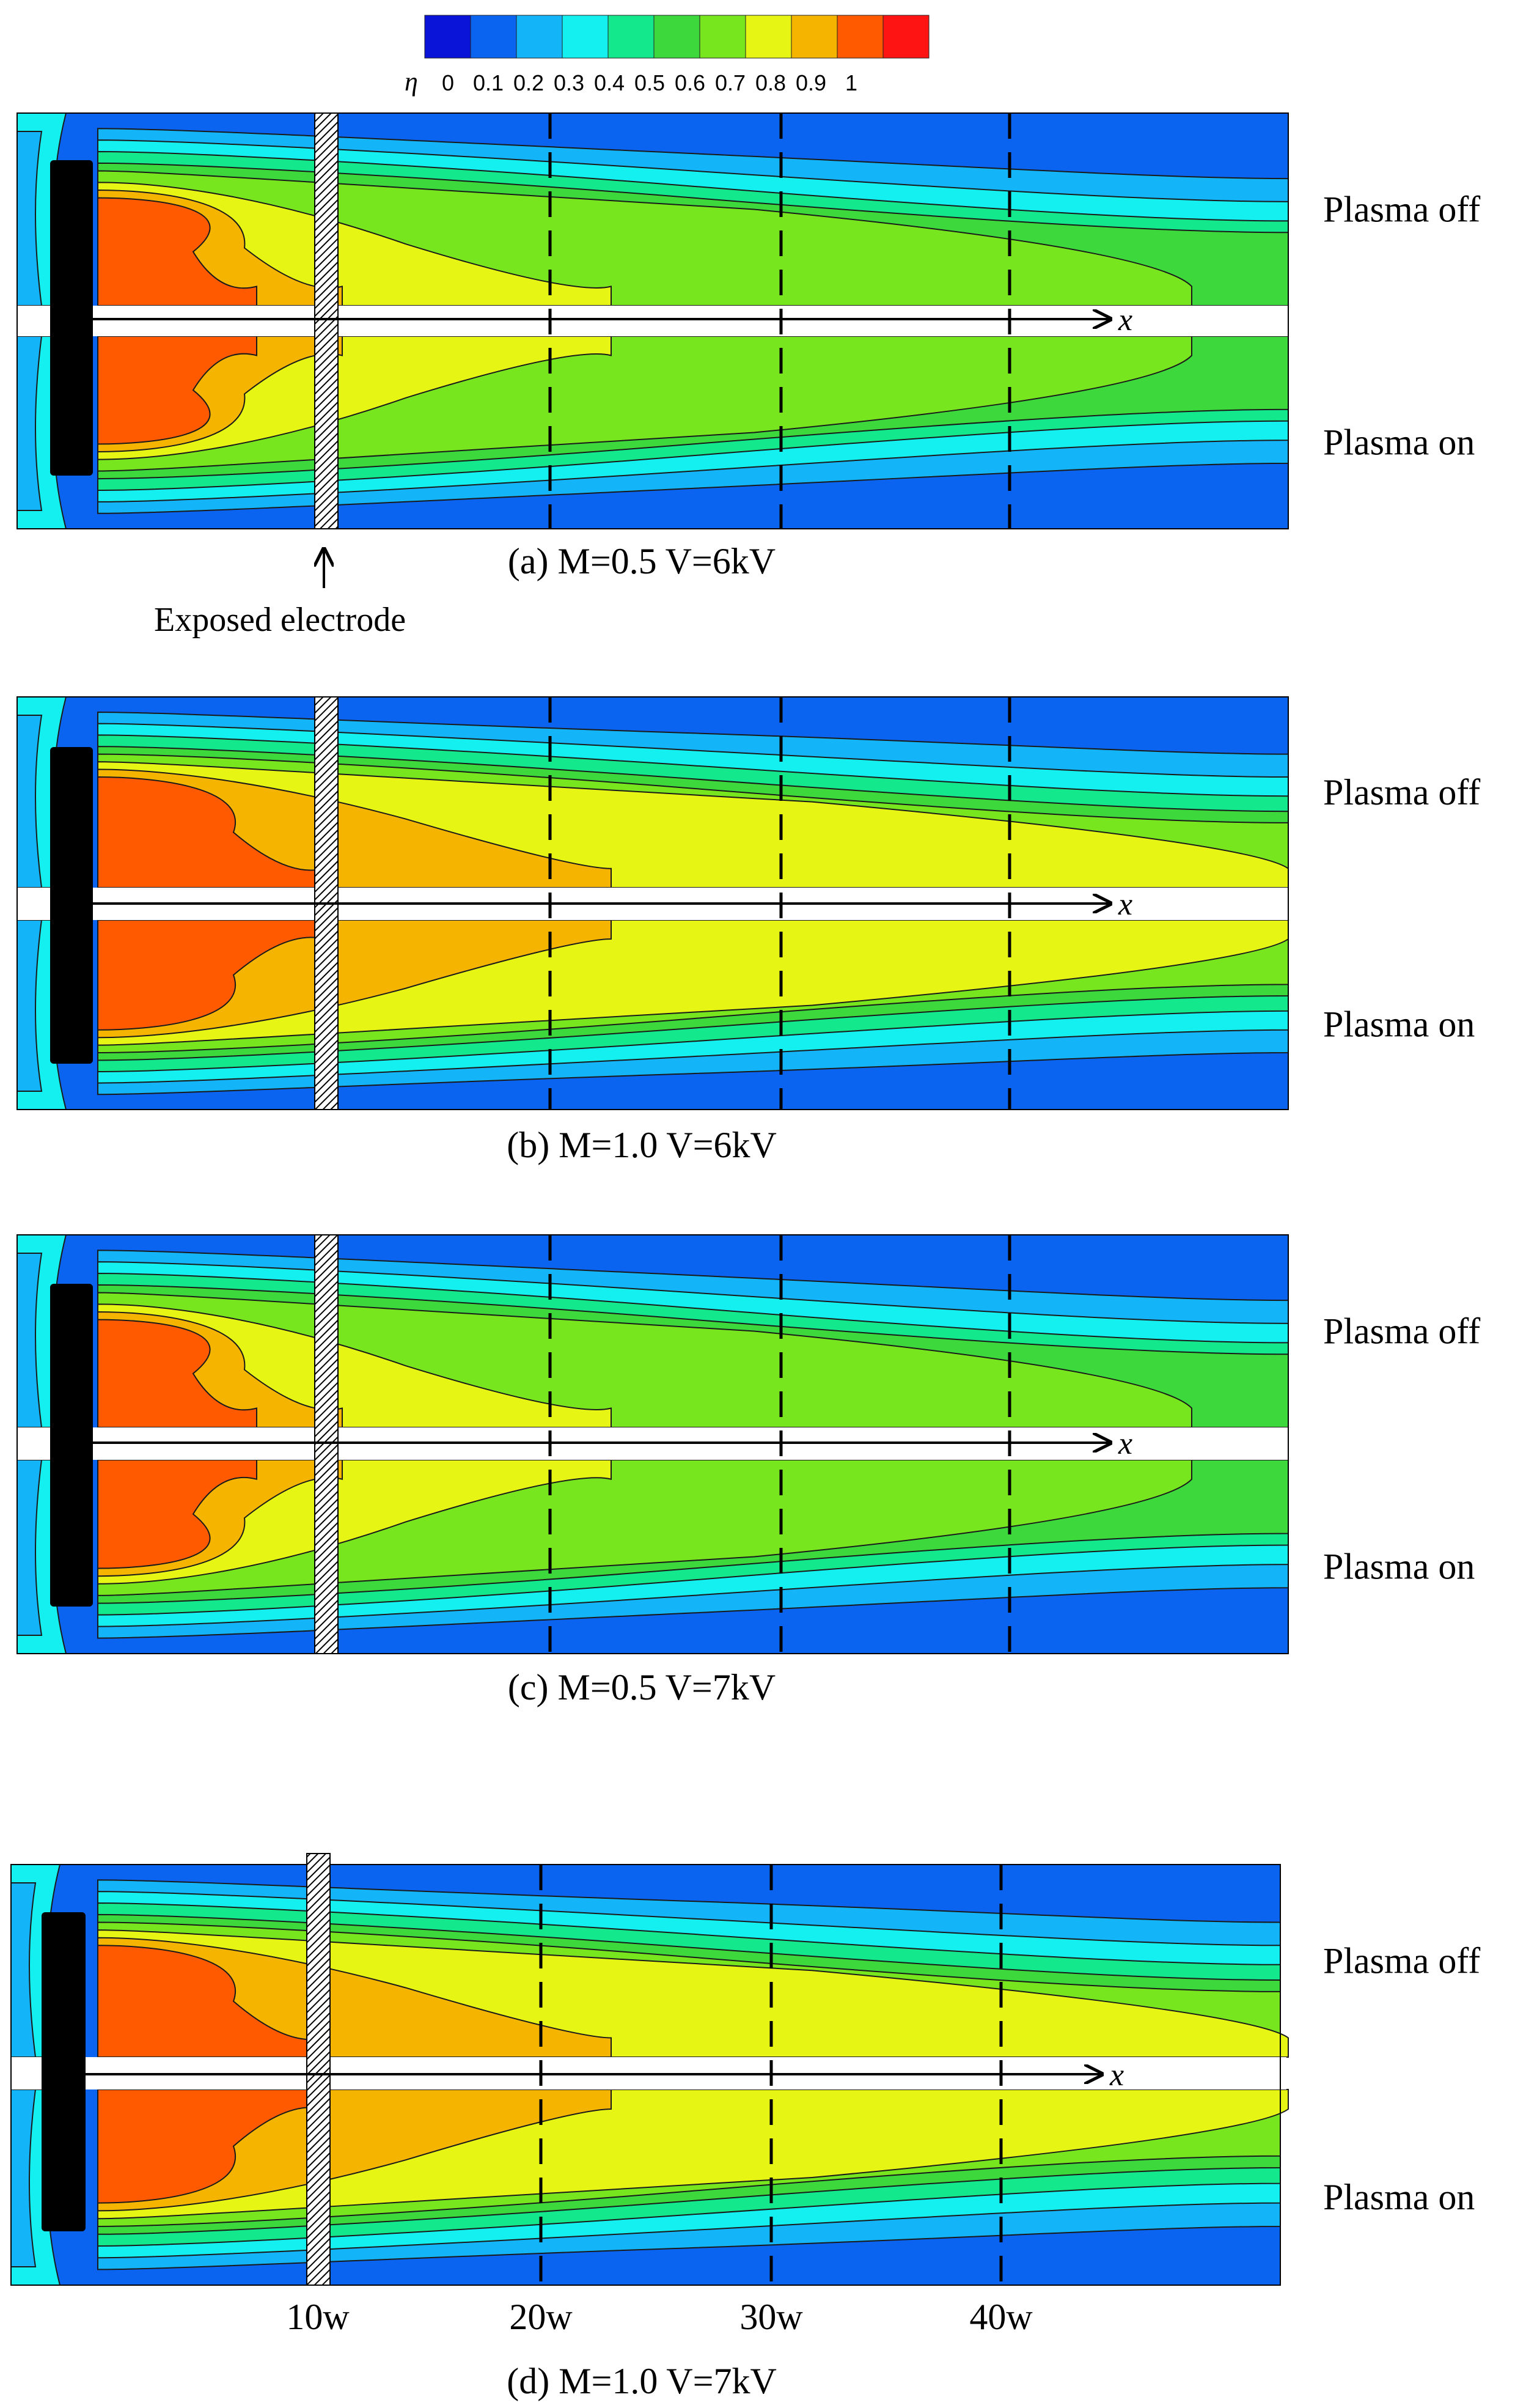 Image resolution: width=1537 pixels, height=2408 pixels. I want to click on electrode-annotation: Exposed electrode, so click(280, 594).